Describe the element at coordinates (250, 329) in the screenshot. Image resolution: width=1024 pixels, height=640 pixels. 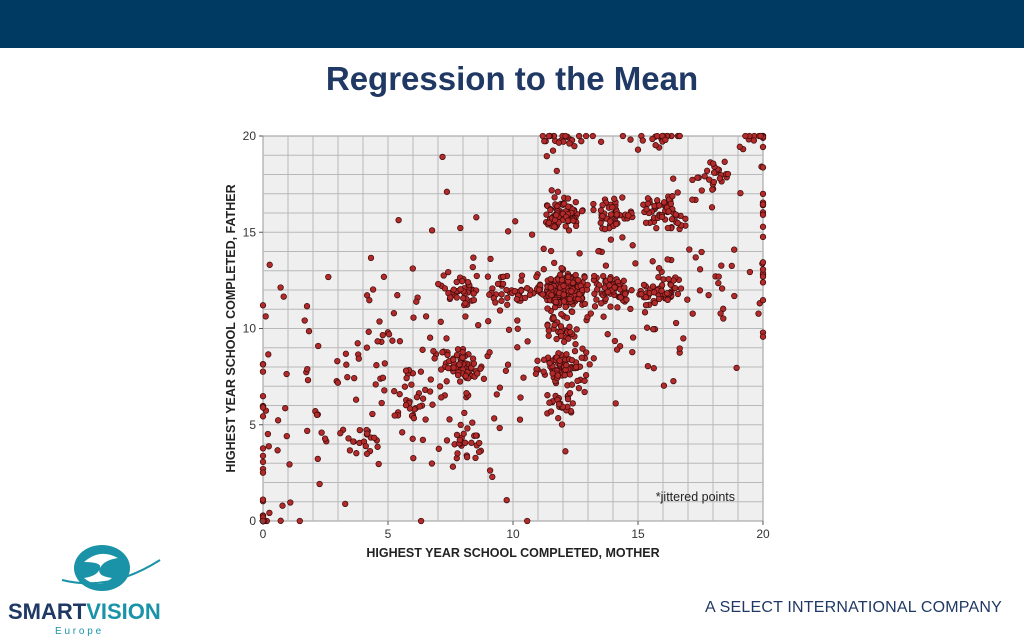
I see `y-tick-label: 10` at that location.